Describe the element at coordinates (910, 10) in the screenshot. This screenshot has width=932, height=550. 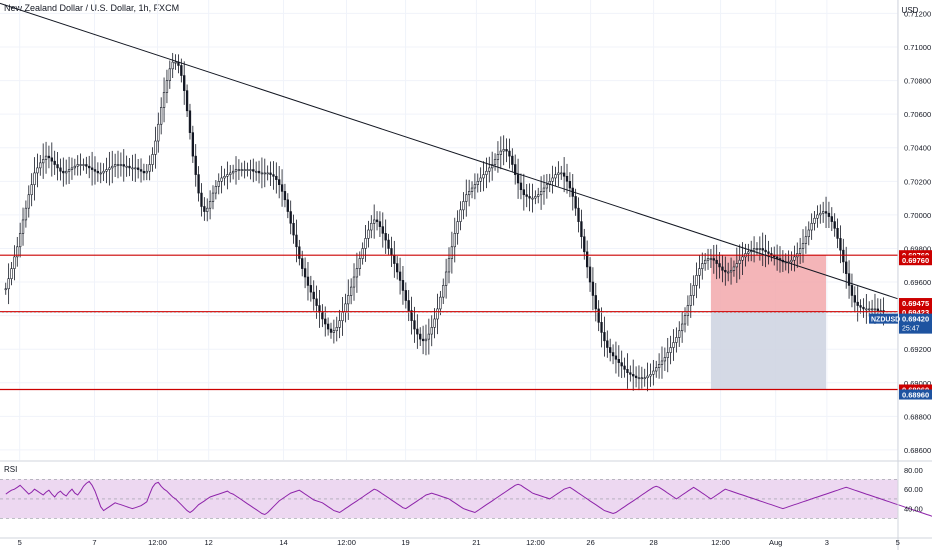
I see `currency-label: USD` at that location.